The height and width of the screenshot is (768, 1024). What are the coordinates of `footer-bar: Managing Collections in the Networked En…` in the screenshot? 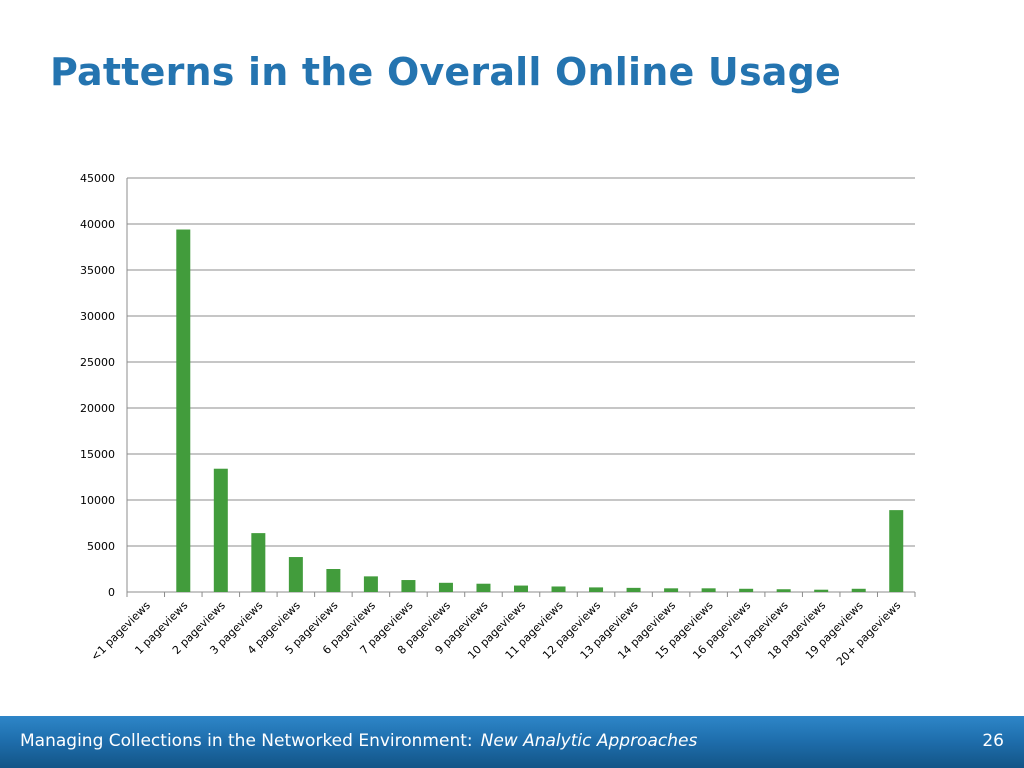 It's located at (512, 742).